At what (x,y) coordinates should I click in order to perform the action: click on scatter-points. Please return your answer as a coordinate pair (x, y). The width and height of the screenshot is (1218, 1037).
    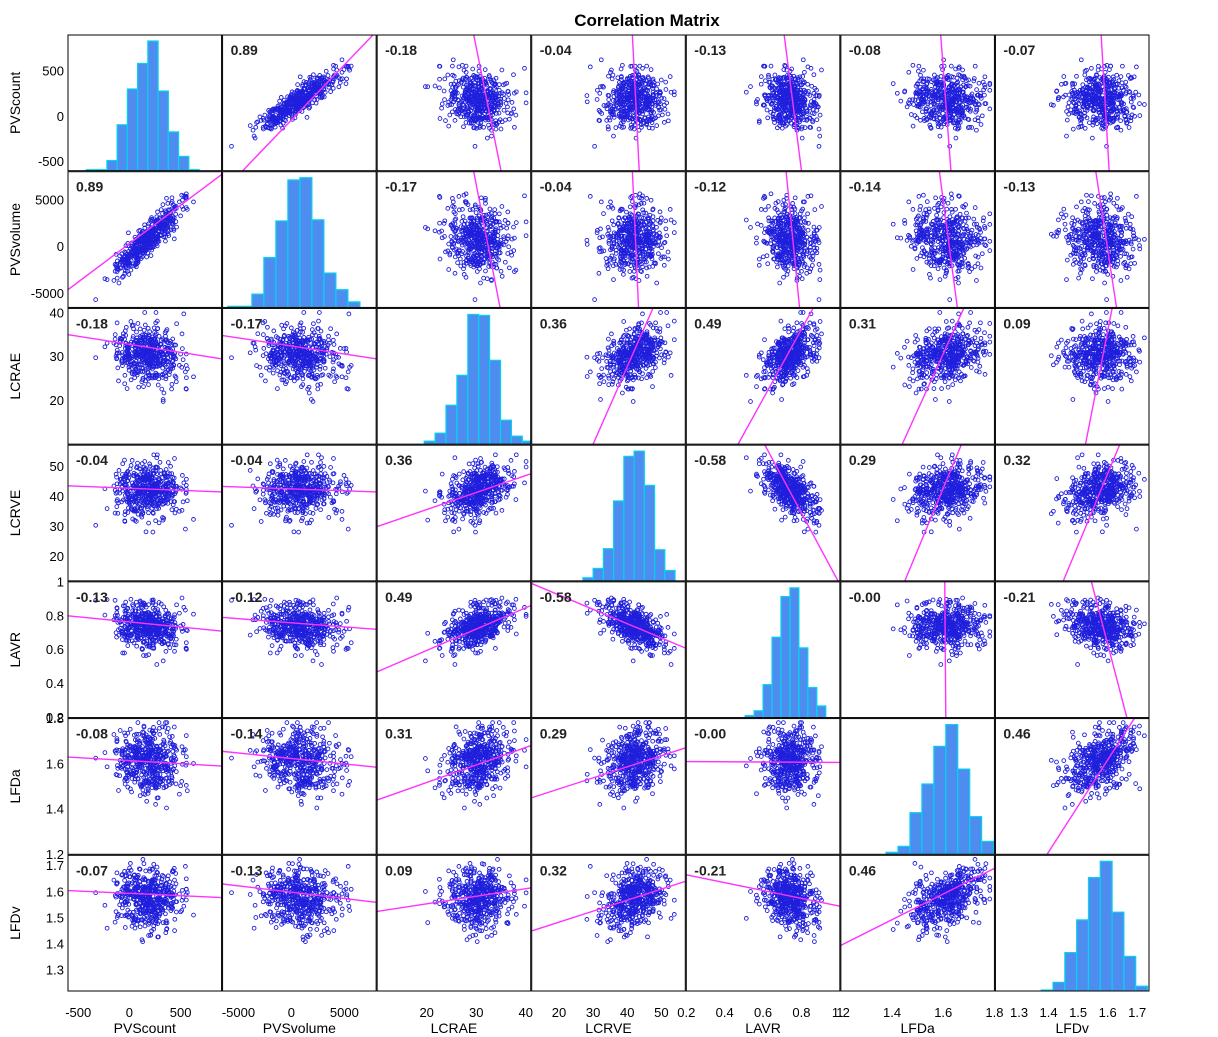
    Looking at the image, I should click on (476, 246).